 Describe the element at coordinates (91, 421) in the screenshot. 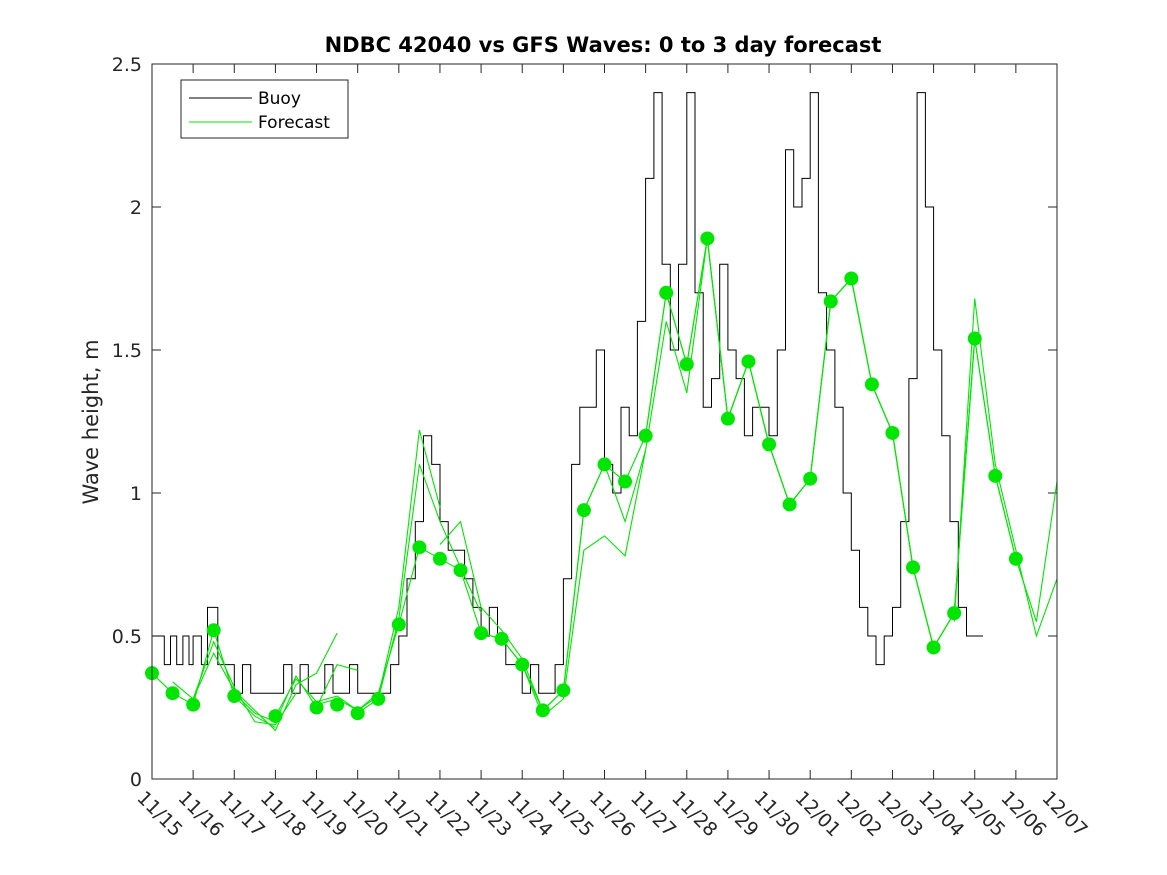

I see `y-axis-label: Wave height, m` at that location.